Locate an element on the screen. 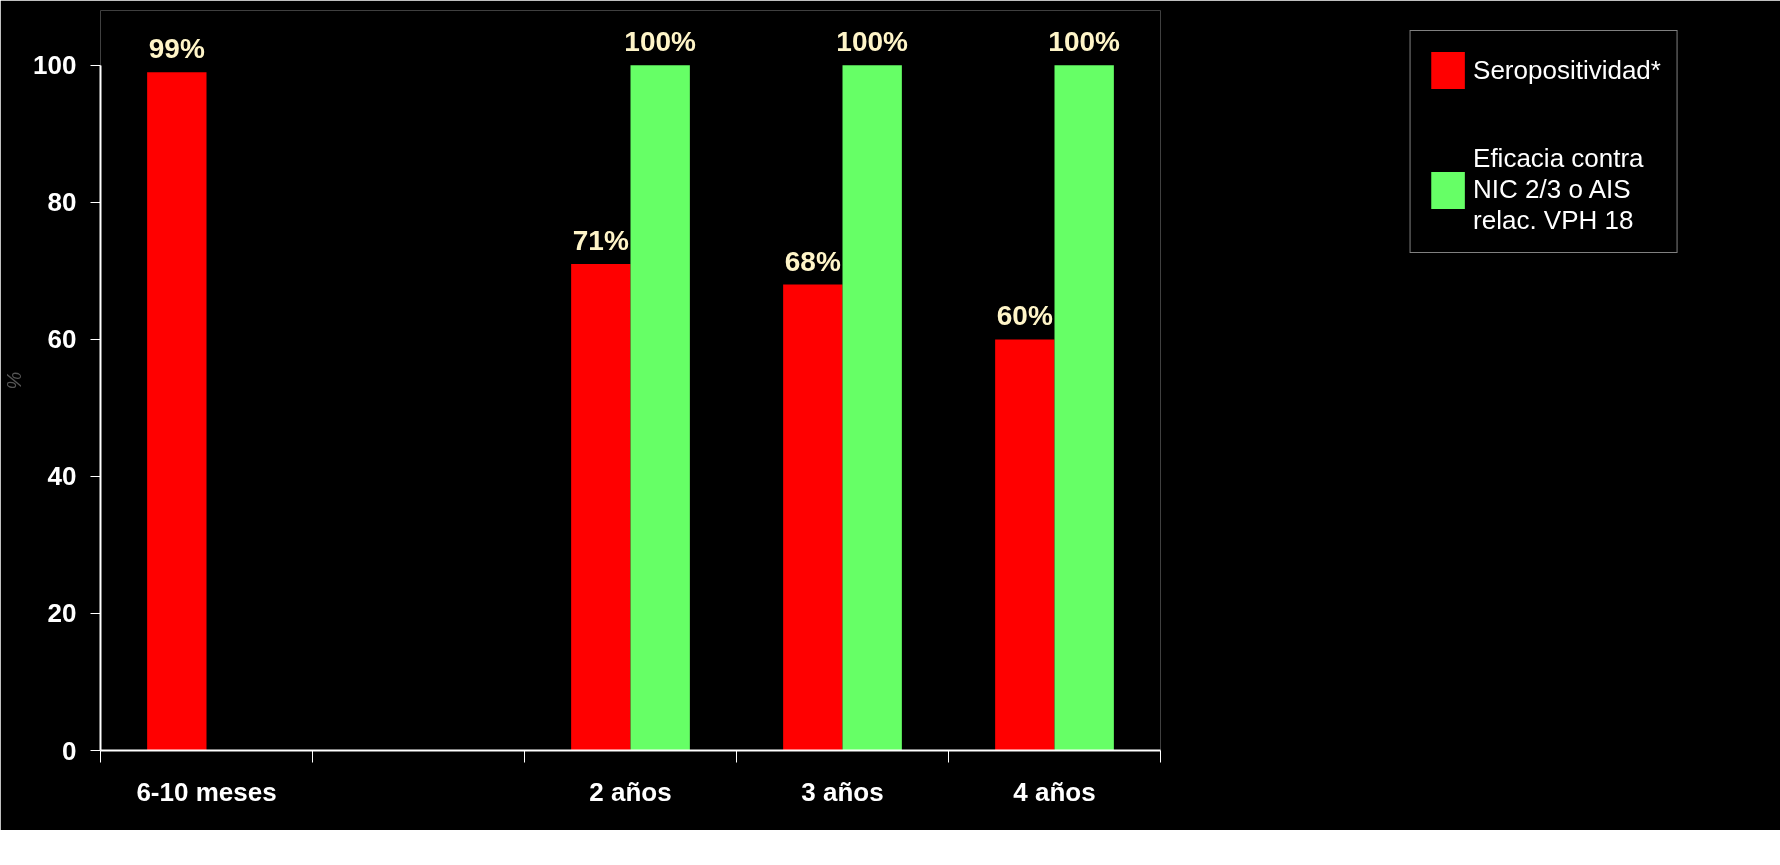  data-label: 99% is located at coordinates (176, 49).